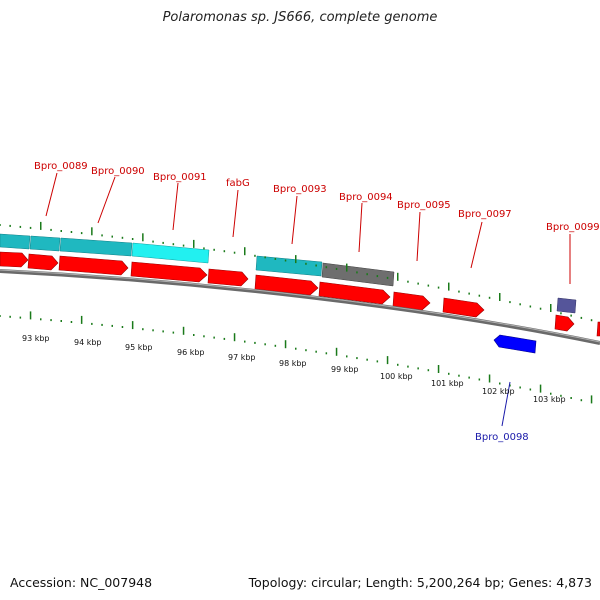 The height and width of the screenshot is (600, 600). Describe the element at coordinates (345, 369) in the screenshot. I see `kbp-label: 99 kbp` at that location.